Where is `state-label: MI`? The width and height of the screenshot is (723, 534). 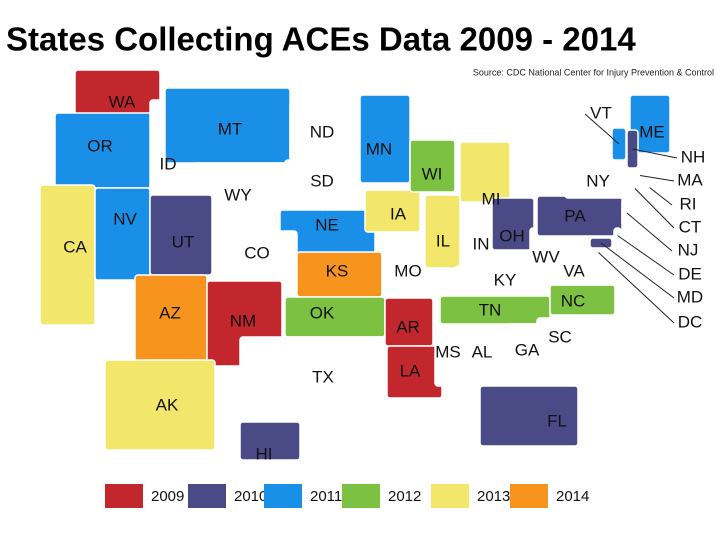 state-label: MI is located at coordinates (491, 198).